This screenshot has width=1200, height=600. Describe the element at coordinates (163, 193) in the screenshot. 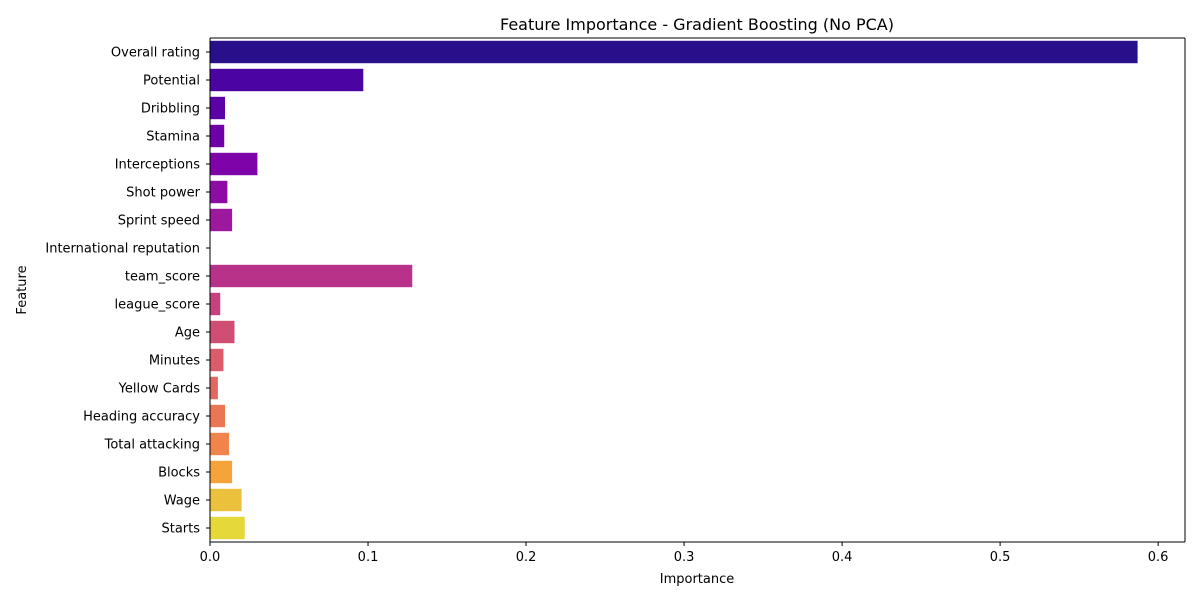

I see `y-tick-label: Shot power` at that location.